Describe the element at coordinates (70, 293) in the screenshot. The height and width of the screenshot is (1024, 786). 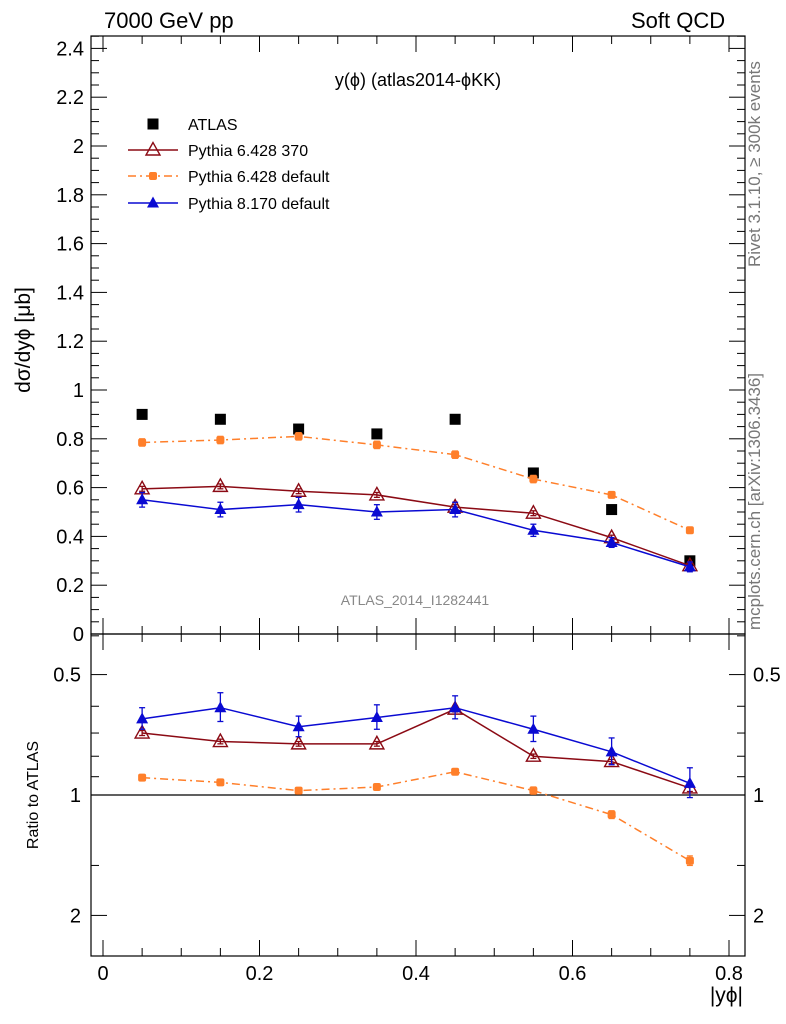
I see `y-tick-label: 1.4` at that location.